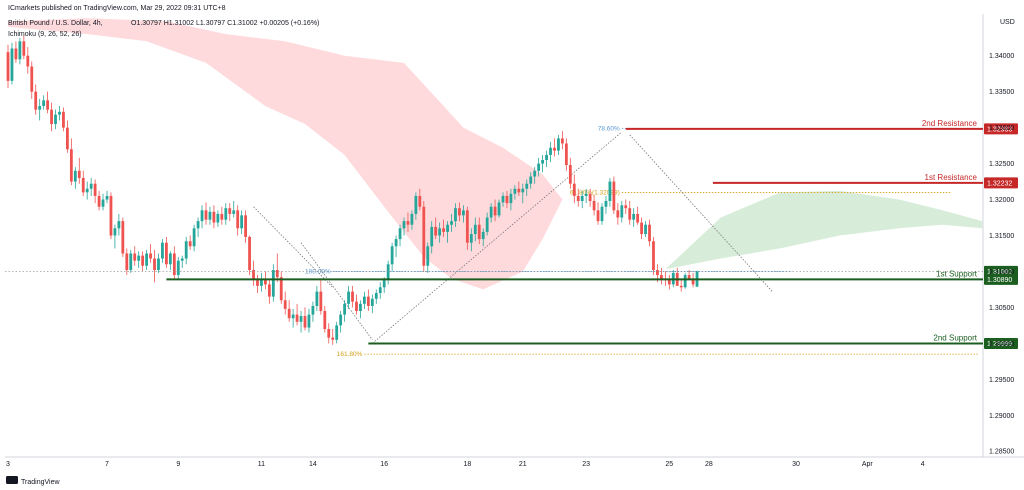  What do you see at coordinates (107, 464) in the screenshot?
I see `x-tick-label: 7` at bounding box center [107, 464].